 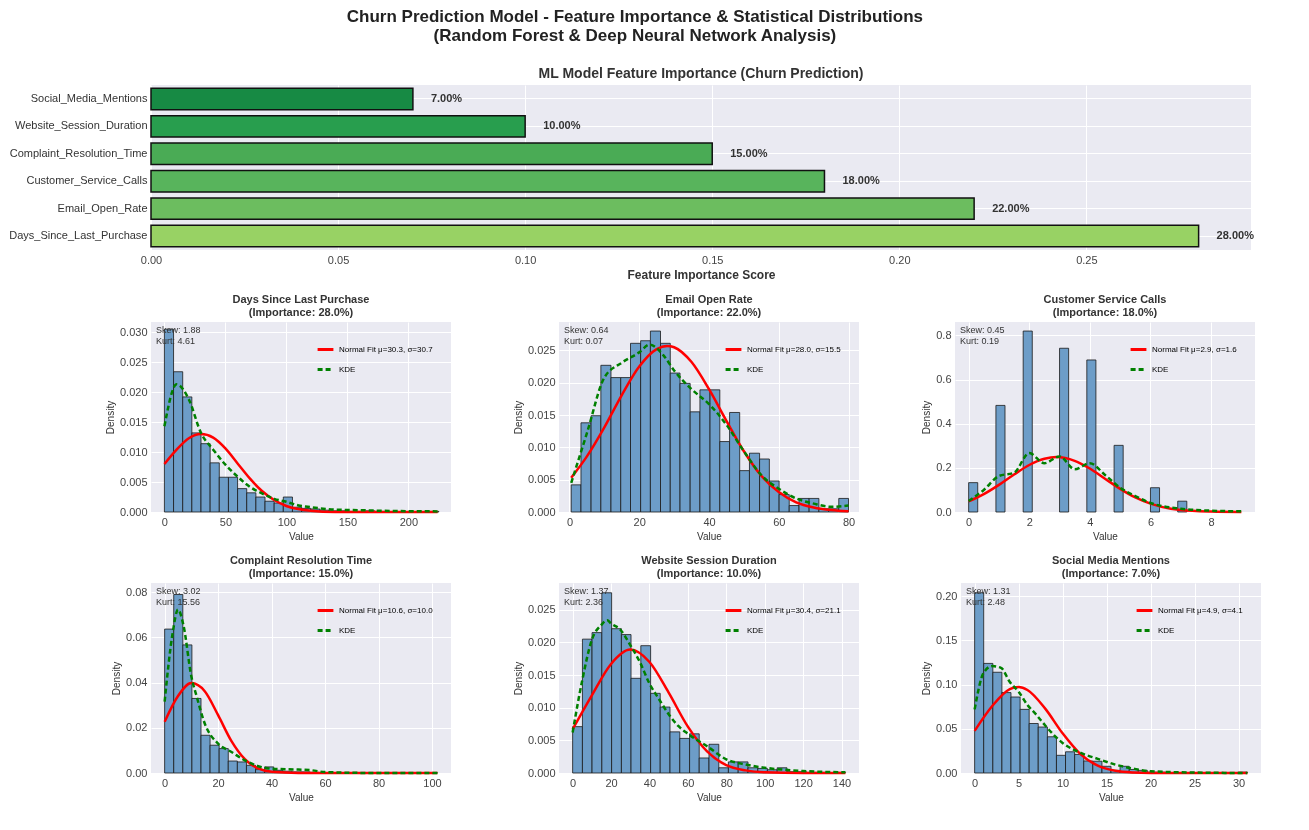 I want to click on x-tick-label: 4, so click(x=1090, y=521).